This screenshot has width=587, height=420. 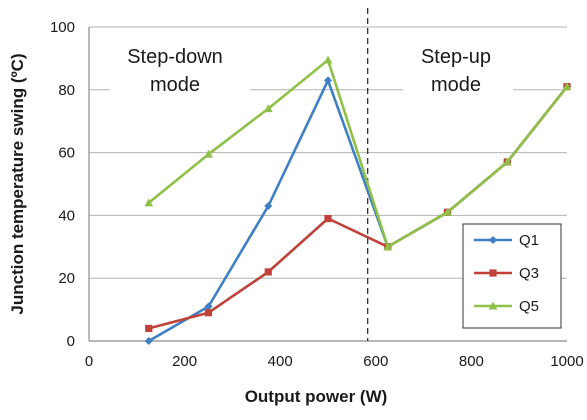 I want to click on x-tick-label-1000: 1000, so click(x=566, y=361).